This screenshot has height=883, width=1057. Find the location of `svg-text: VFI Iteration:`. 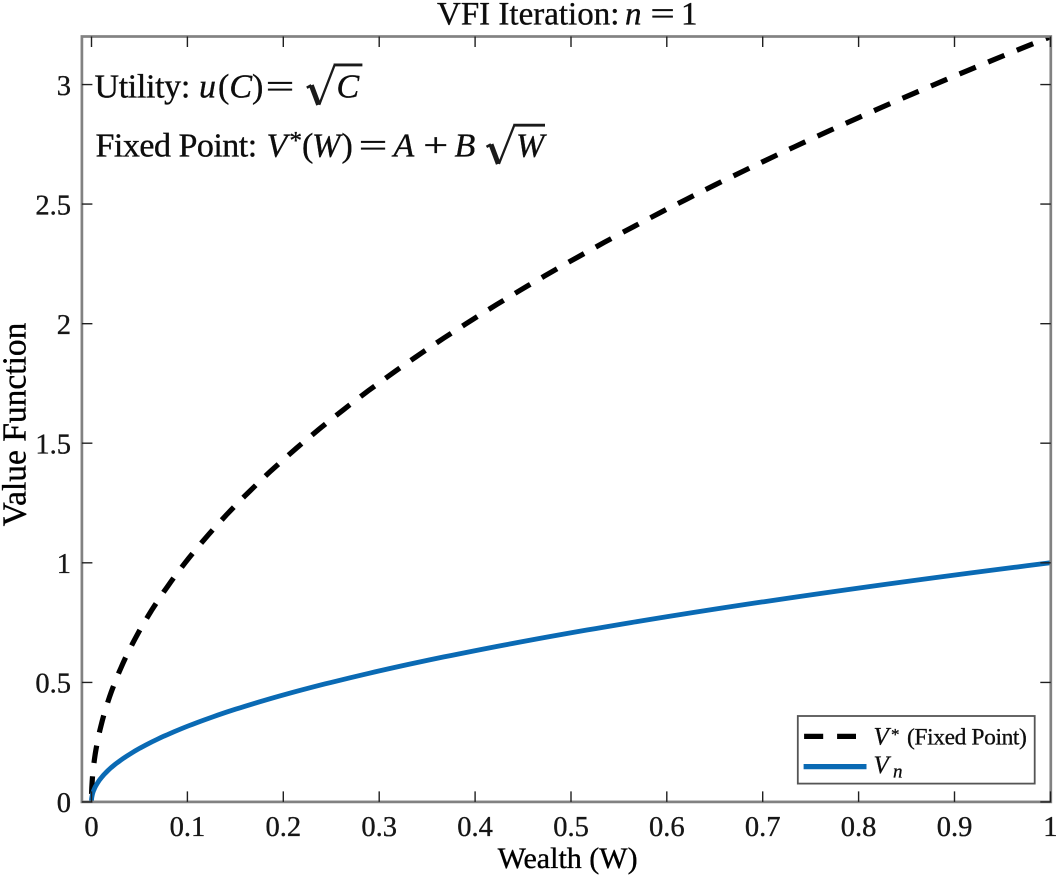

svg-text: VFI Iteration: is located at coordinates (528, 16).